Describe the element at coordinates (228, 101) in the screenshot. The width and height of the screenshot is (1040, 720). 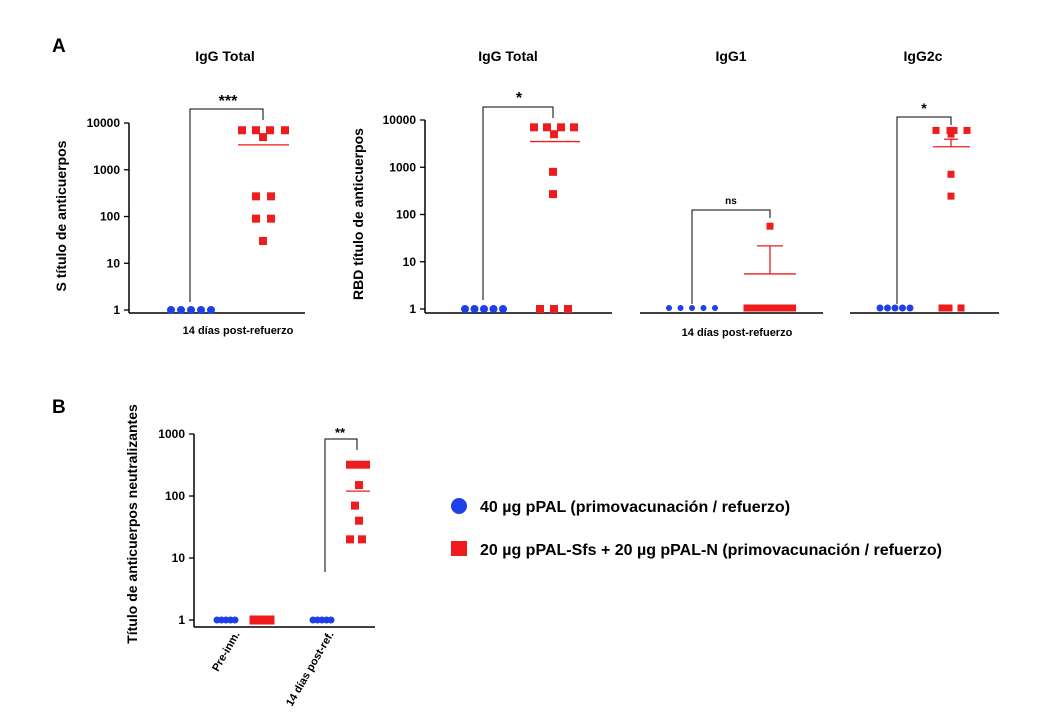
I see `significance-label: ***` at that location.